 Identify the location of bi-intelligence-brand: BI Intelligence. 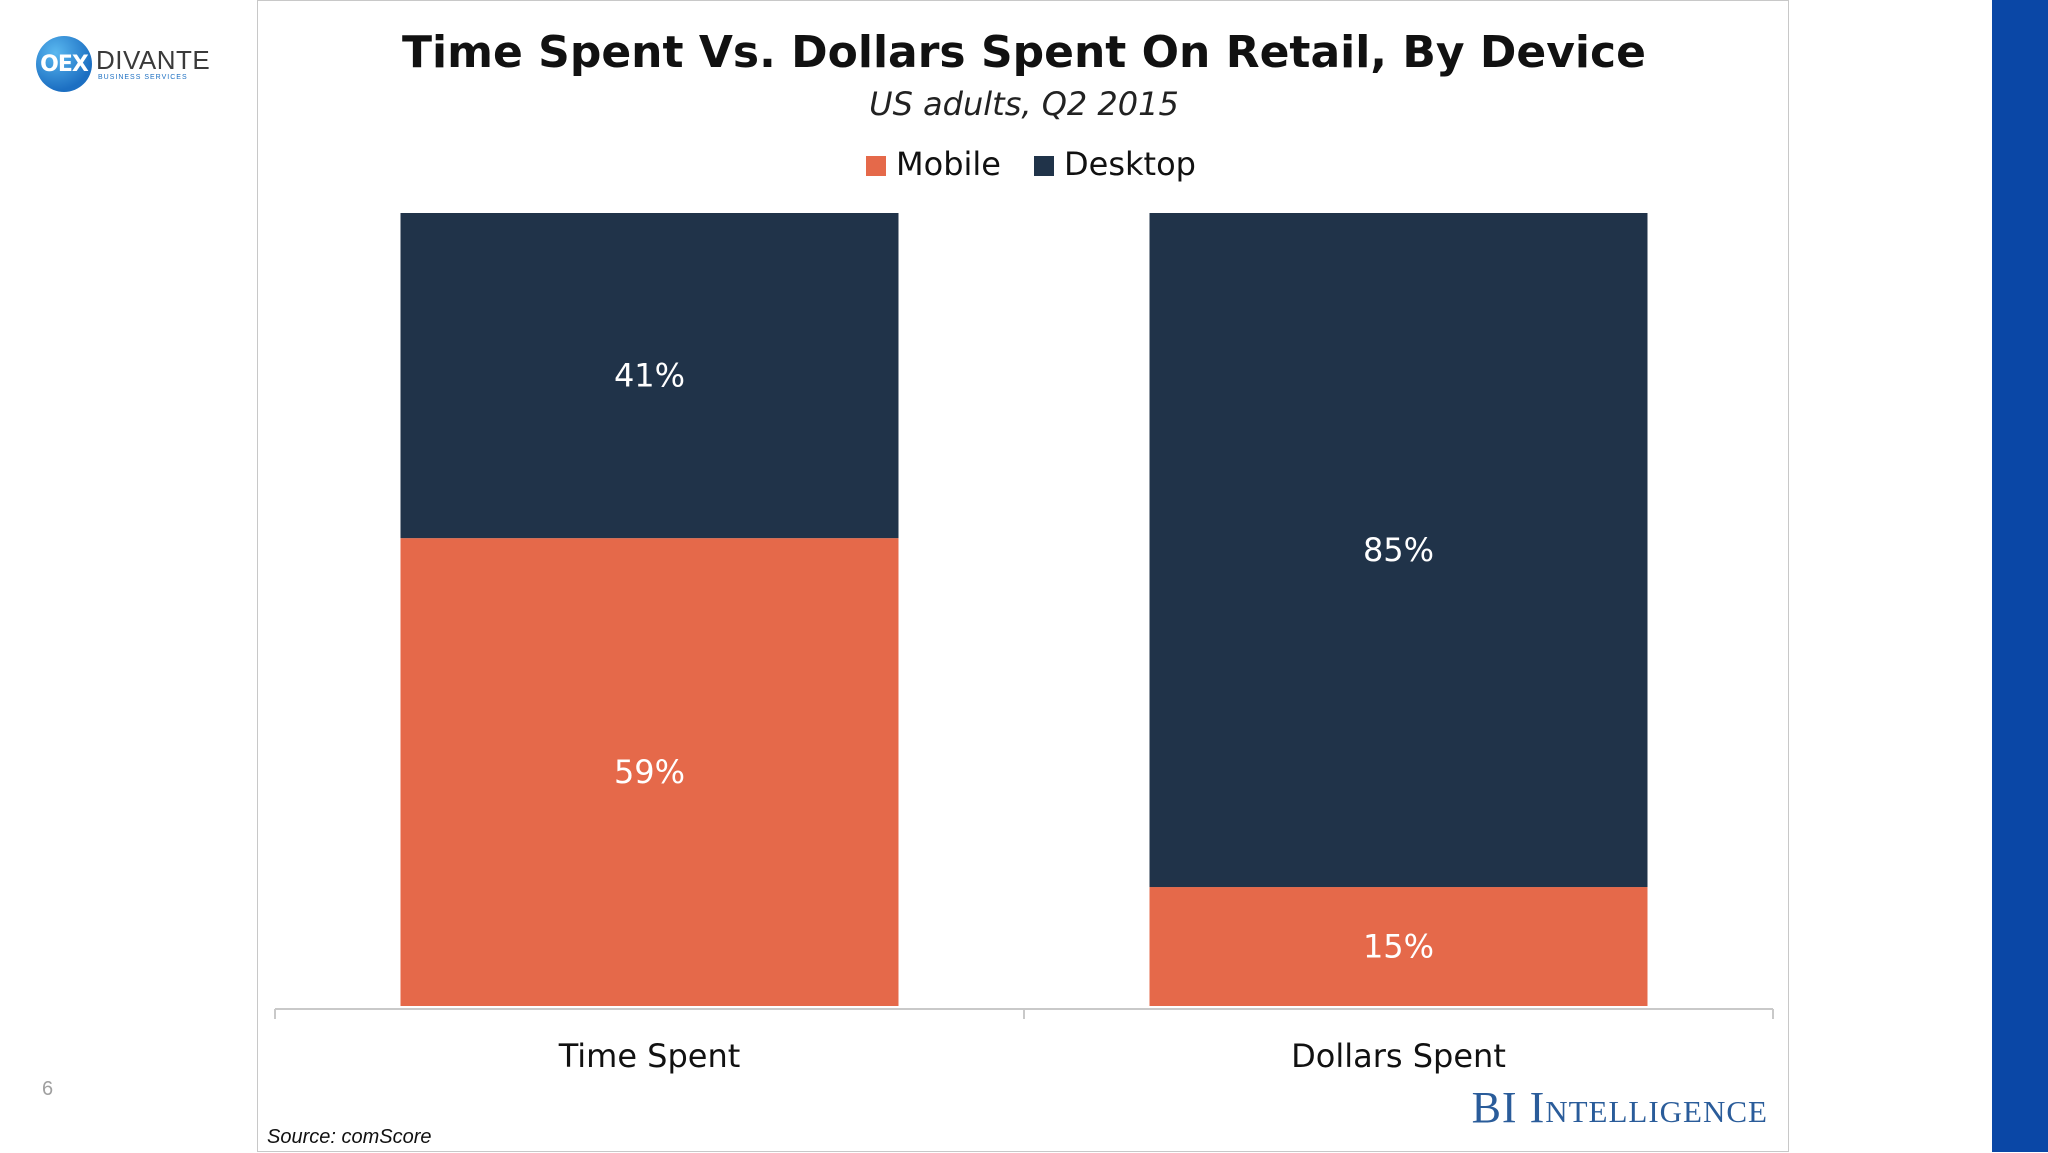
(1619, 1107).